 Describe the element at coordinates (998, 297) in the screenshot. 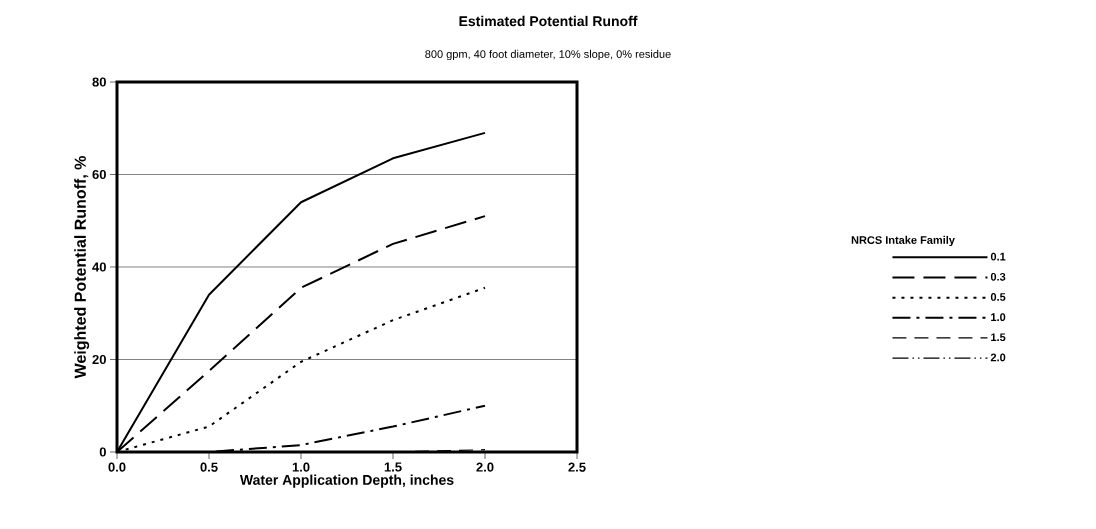

I see `text: 0.5` at that location.